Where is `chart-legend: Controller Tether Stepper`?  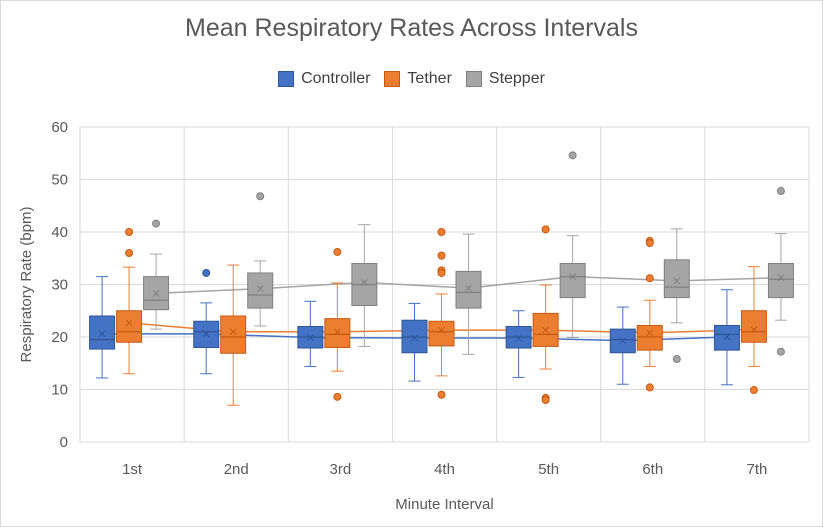
chart-legend: Controller Tether Stepper is located at coordinates (411, 79).